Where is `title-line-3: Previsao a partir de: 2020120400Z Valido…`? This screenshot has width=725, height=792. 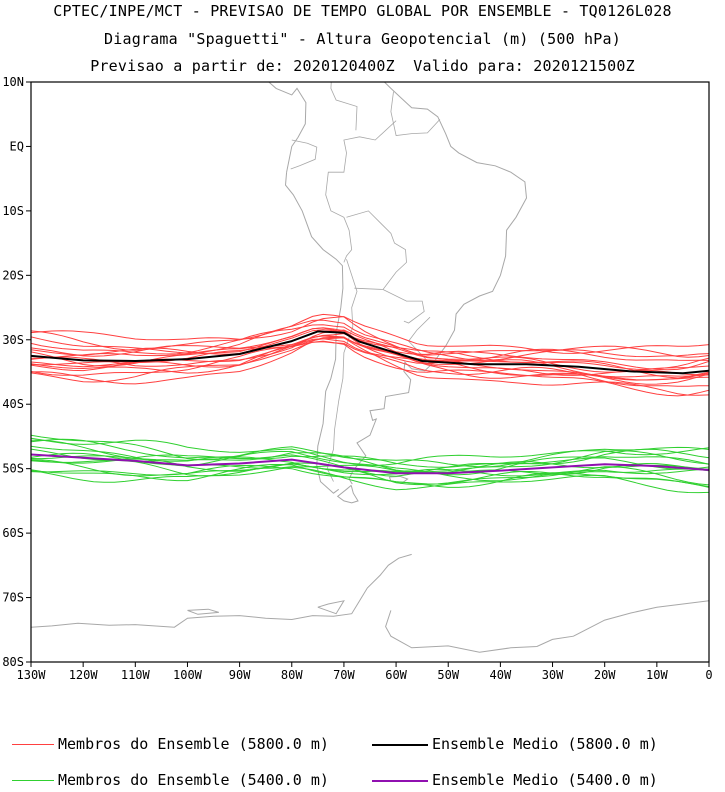 title-line-3: Previsao a partir de: 2020120400Z Valido… is located at coordinates (362, 66).